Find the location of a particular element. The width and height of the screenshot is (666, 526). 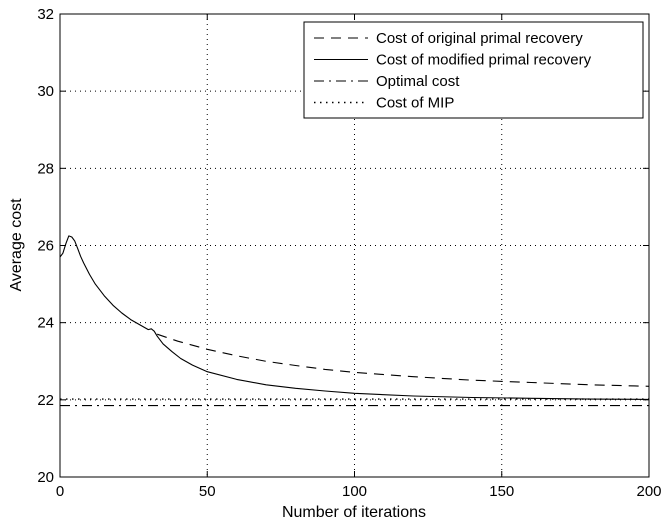

y-tick-label: 20 is located at coordinates (45, 477).